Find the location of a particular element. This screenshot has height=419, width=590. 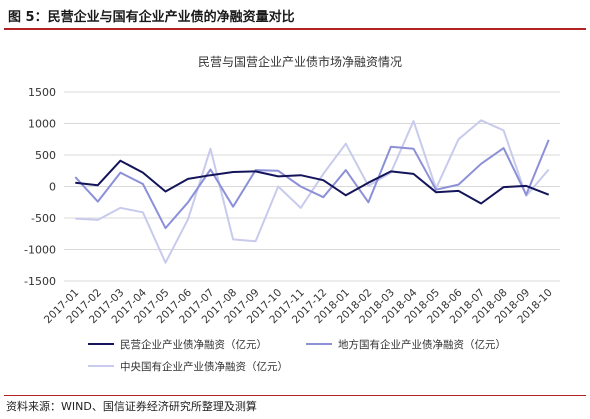

figure-title: 图 5：民营企业与国有企业产业债的净融资量对比 is located at coordinates (151, 17).